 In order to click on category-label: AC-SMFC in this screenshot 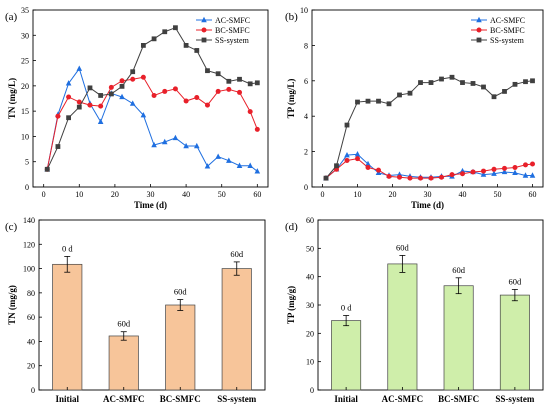, I will do `click(403, 399)`.